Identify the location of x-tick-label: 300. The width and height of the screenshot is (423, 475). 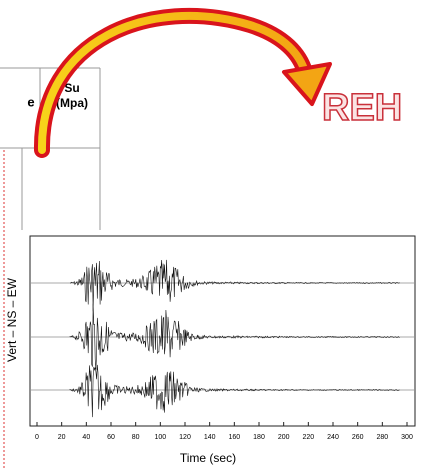
(407, 437).